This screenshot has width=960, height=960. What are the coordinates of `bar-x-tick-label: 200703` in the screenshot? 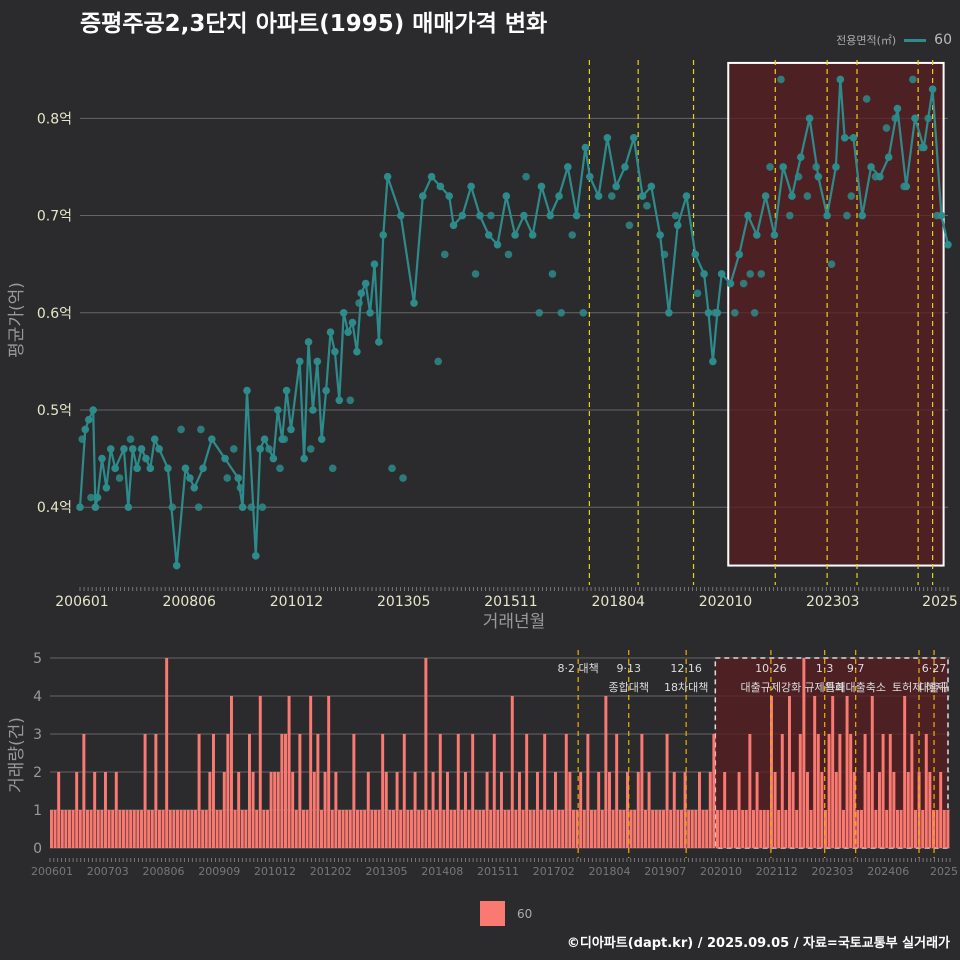 It's located at (108, 871).